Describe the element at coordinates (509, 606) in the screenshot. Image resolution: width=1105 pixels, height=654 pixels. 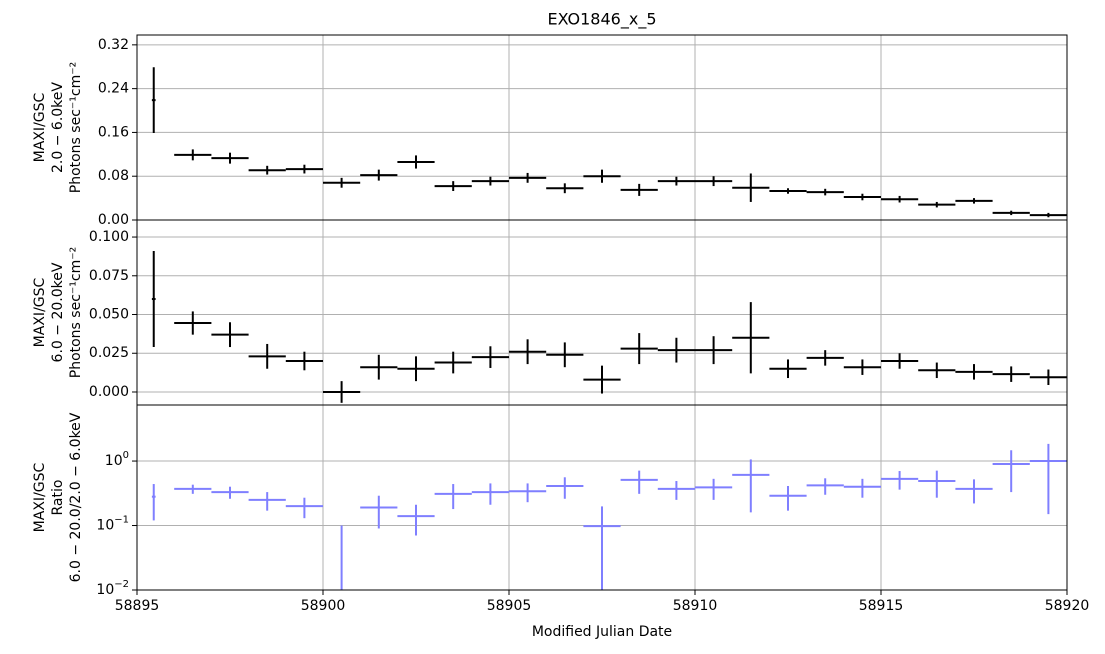
I see `x-tick-label: 58905` at that location.